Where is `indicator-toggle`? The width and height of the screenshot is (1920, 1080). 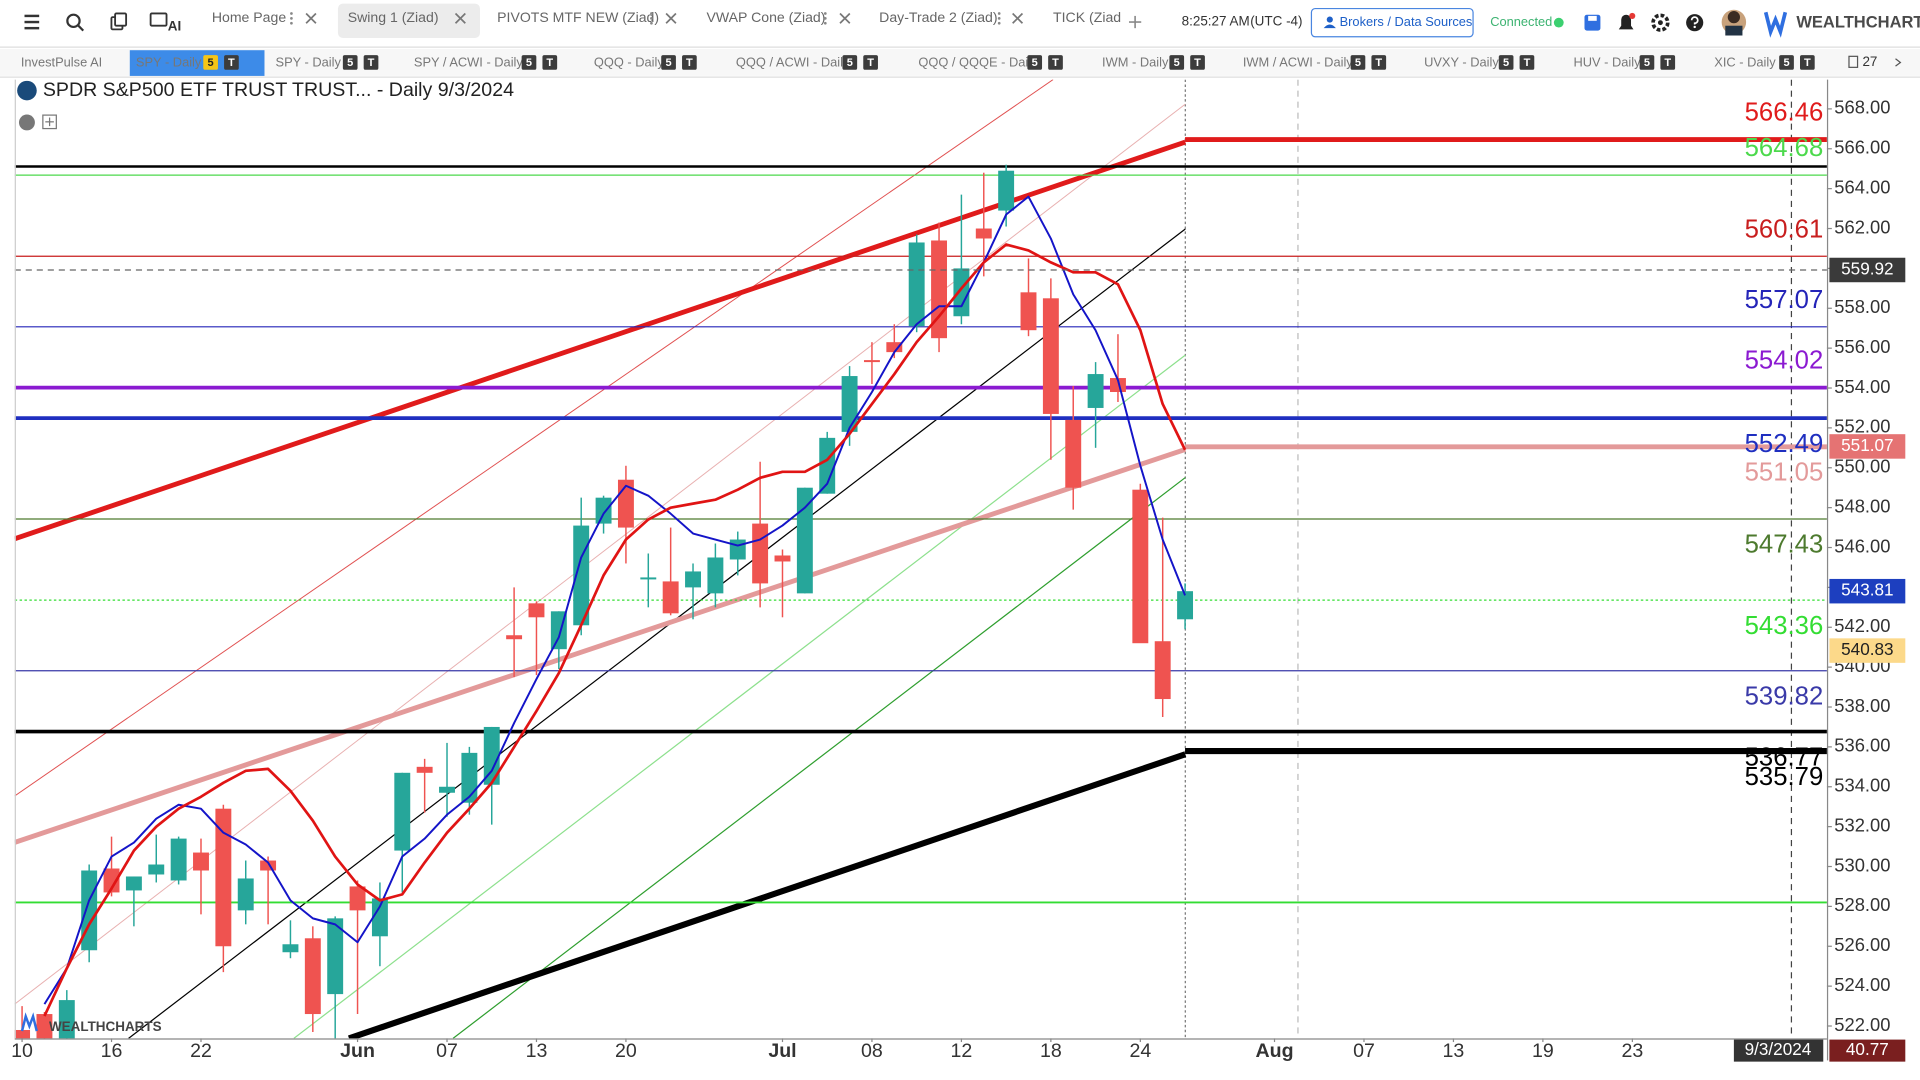 indicator-toggle is located at coordinates (26, 122).